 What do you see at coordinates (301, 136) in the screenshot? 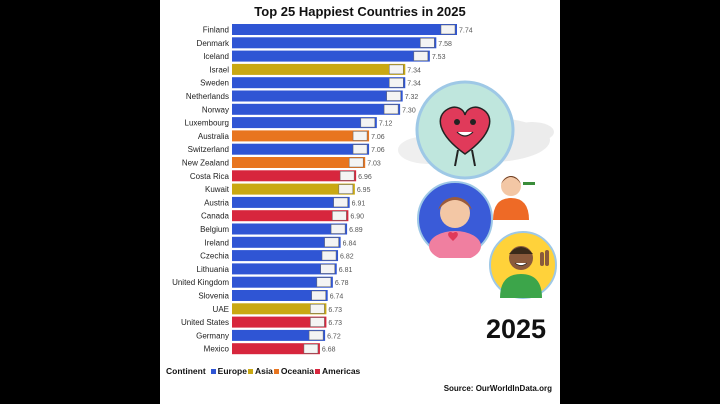
I see `bar-australia` at bounding box center [301, 136].